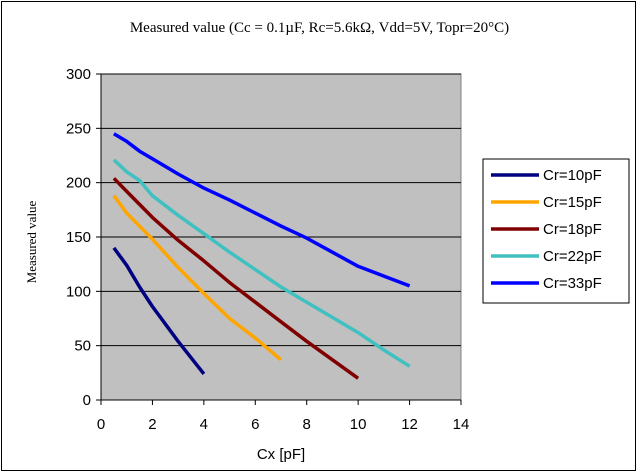 Image resolution: width=639 pixels, height=474 pixels. I want to click on y-tick-label-300: 300, so click(78, 74).